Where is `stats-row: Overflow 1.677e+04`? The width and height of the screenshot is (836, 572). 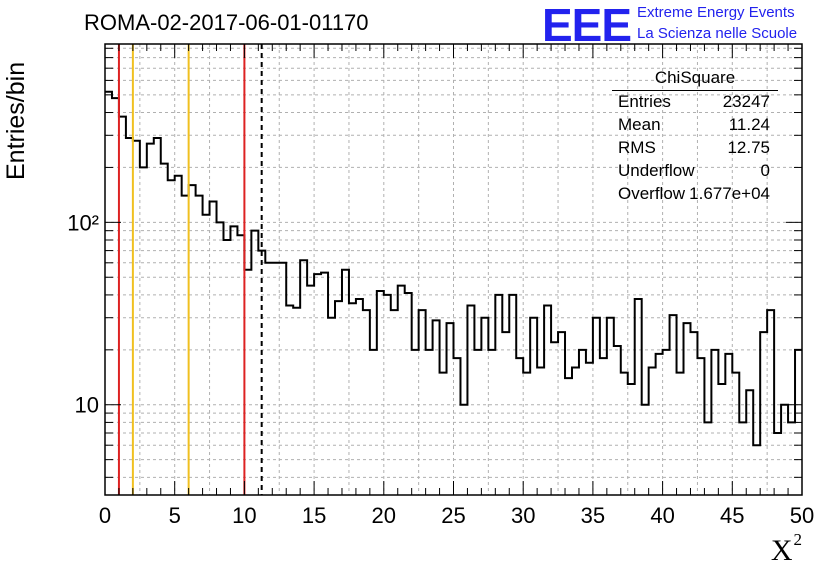 stats-row: Overflow 1.677e+04 is located at coordinates (695, 195).